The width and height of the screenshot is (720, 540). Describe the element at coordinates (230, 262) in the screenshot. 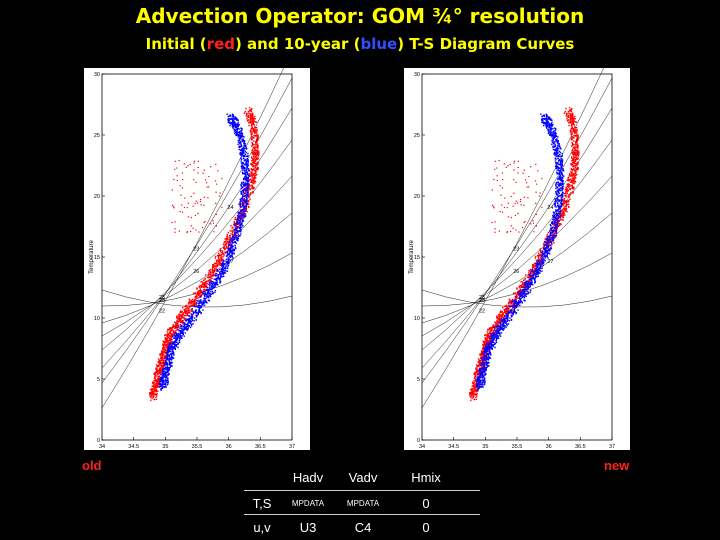

I see `isopycnal-label: 27` at that location.